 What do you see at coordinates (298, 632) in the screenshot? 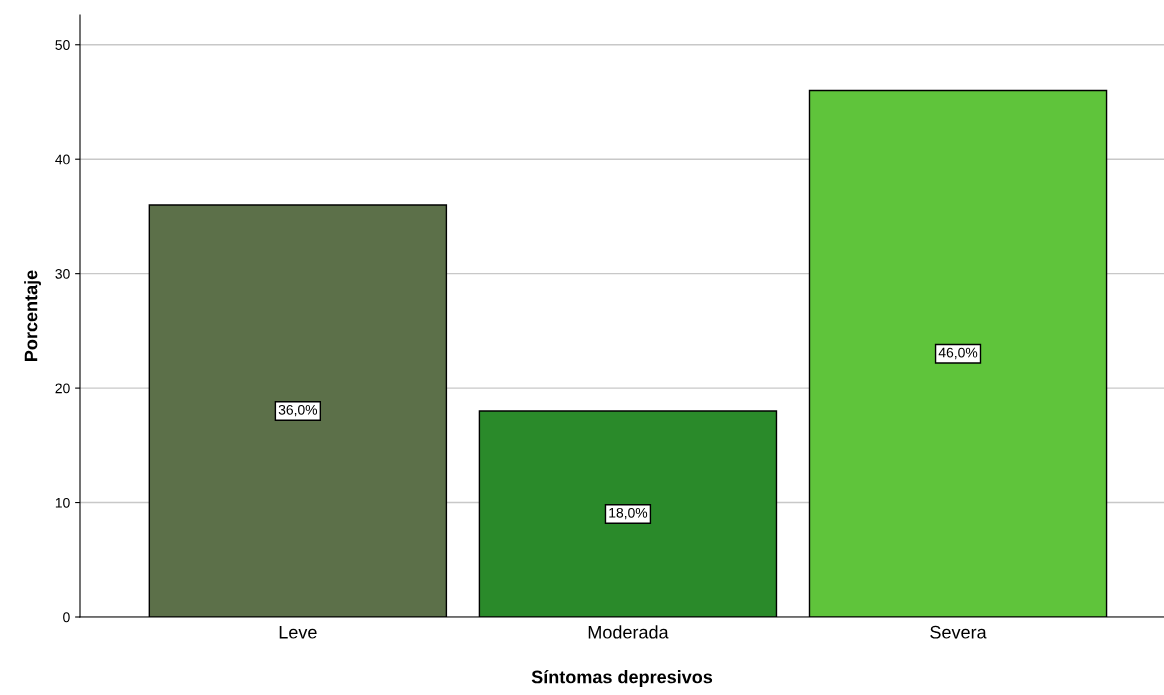
I see `x-tick-label: Leve` at bounding box center [298, 632].